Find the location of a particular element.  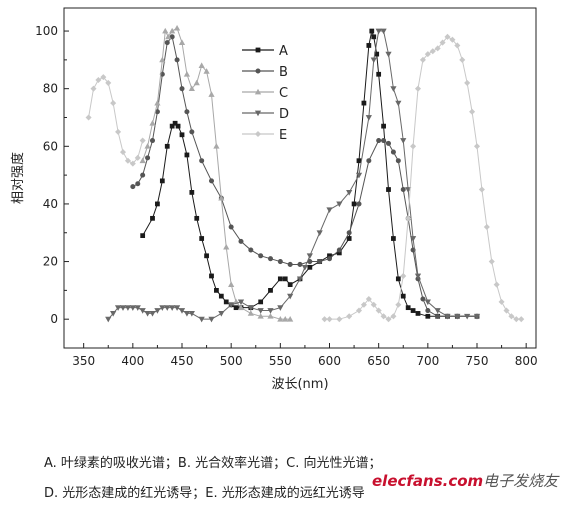

legend-item-c: C is located at coordinates (265, 93).